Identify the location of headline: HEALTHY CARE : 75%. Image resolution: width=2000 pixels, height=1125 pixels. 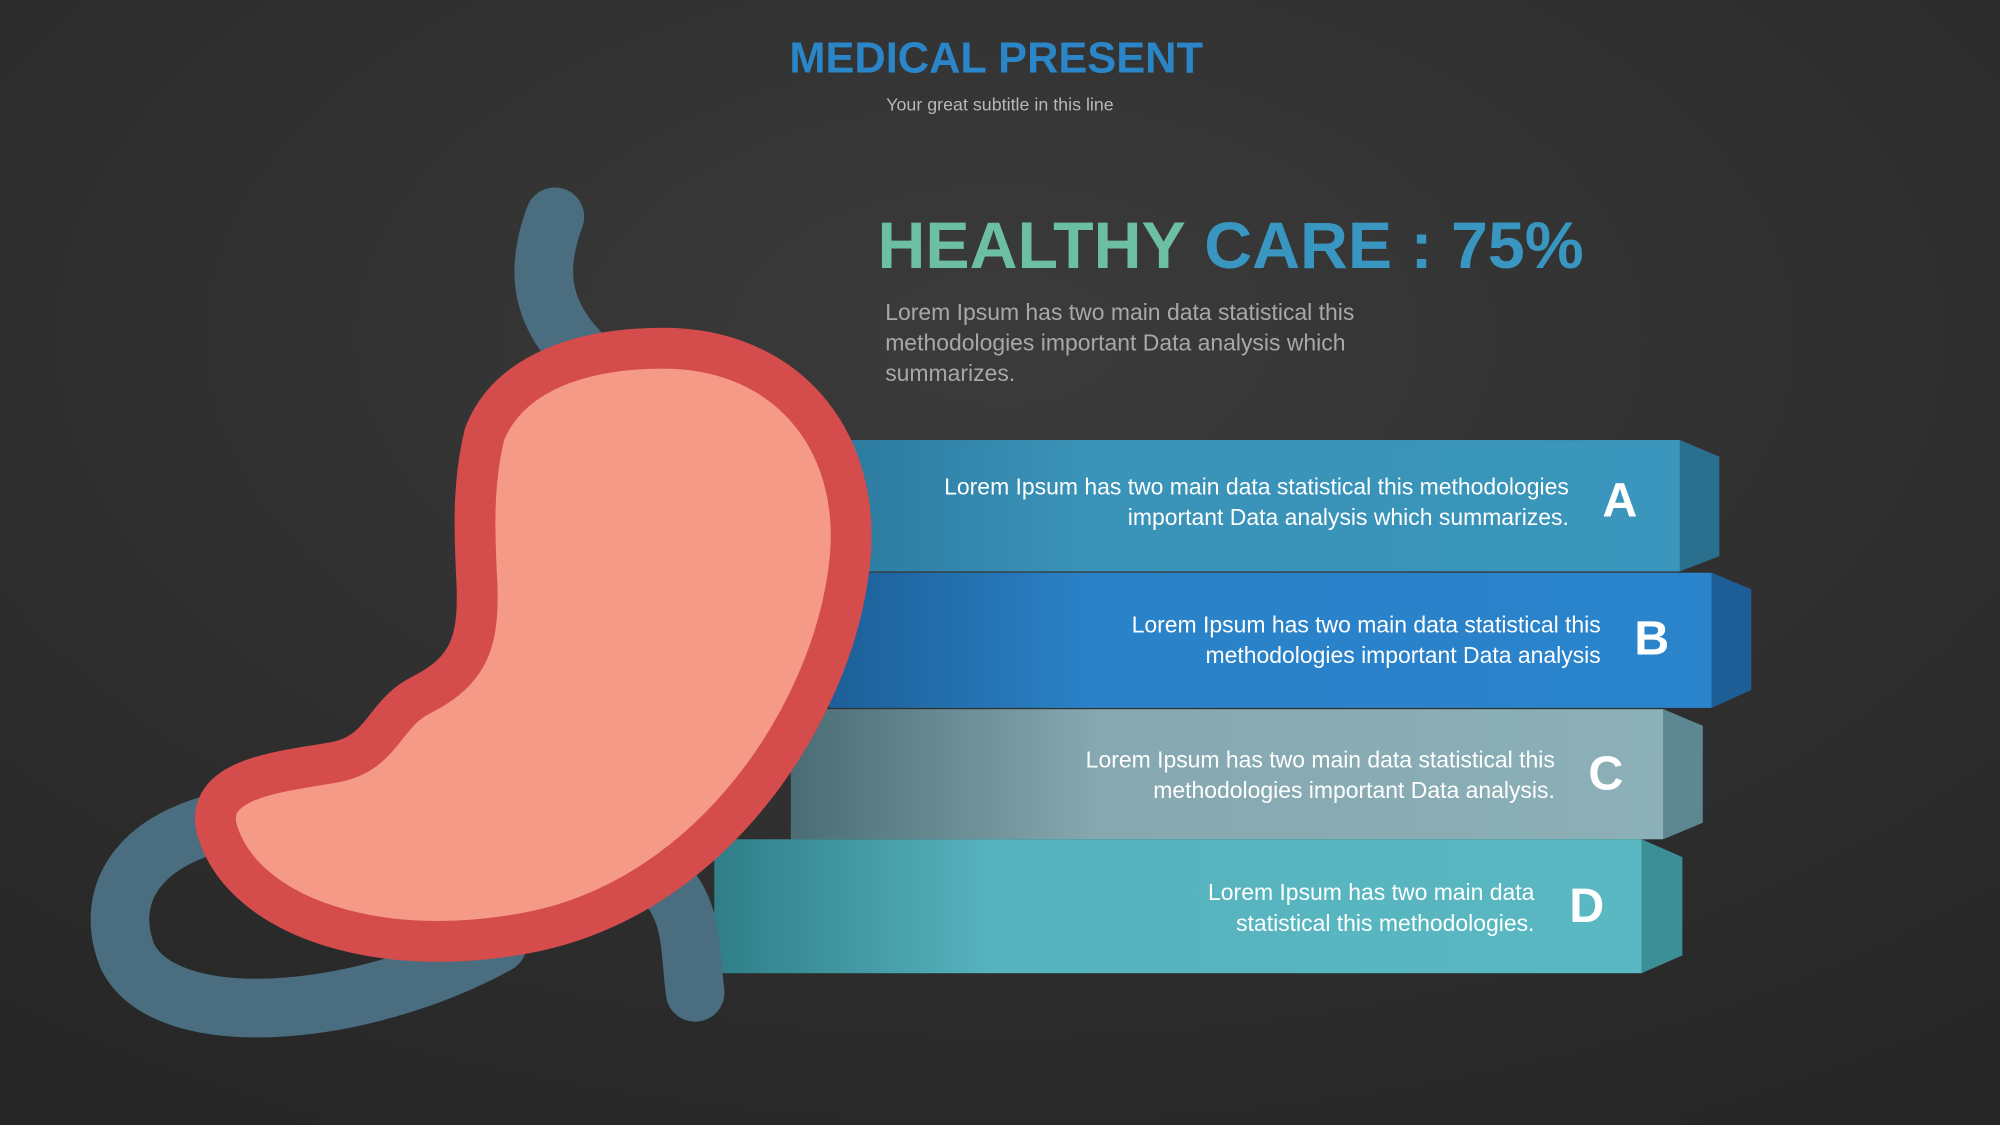
(1231, 246).